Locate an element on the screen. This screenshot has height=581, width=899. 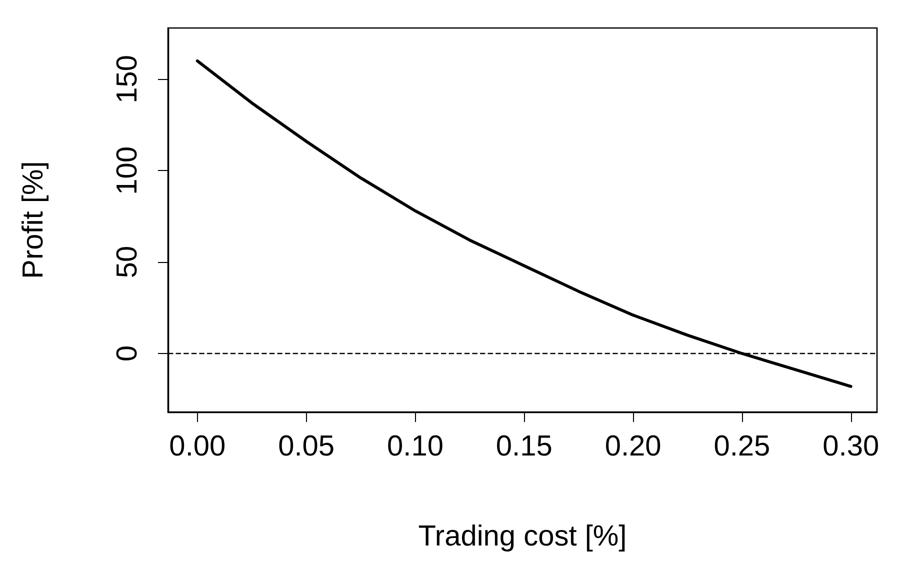
y-tick-label: 100 is located at coordinates (128, 170).